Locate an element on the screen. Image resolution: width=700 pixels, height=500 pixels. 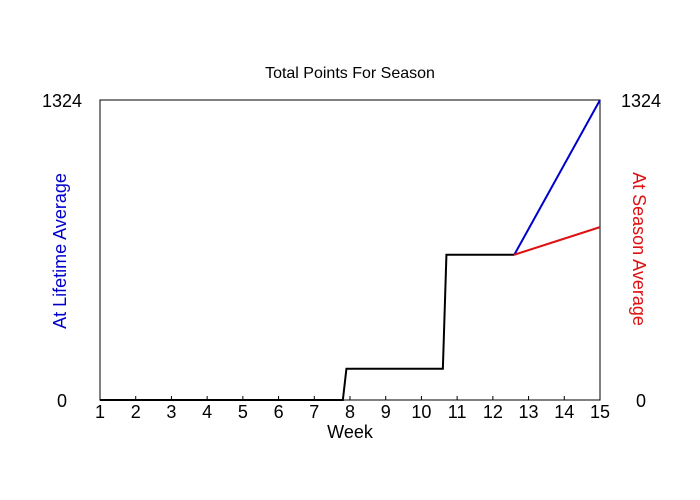
y-right-axis-label: At Season Average is located at coordinates (639, 249).